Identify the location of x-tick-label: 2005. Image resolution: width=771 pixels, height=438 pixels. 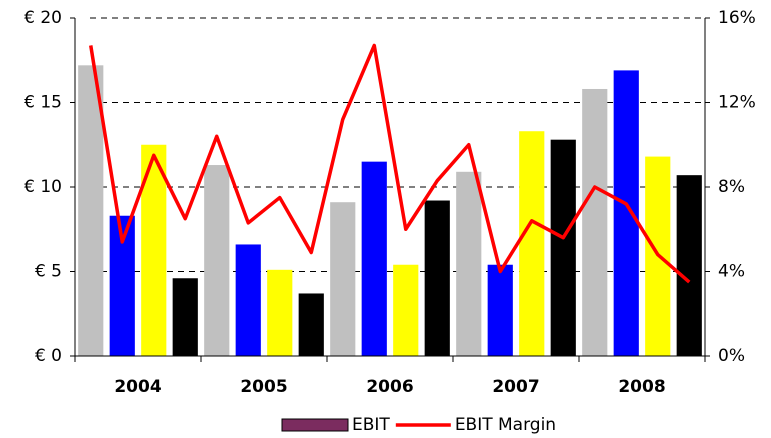
(263, 387).